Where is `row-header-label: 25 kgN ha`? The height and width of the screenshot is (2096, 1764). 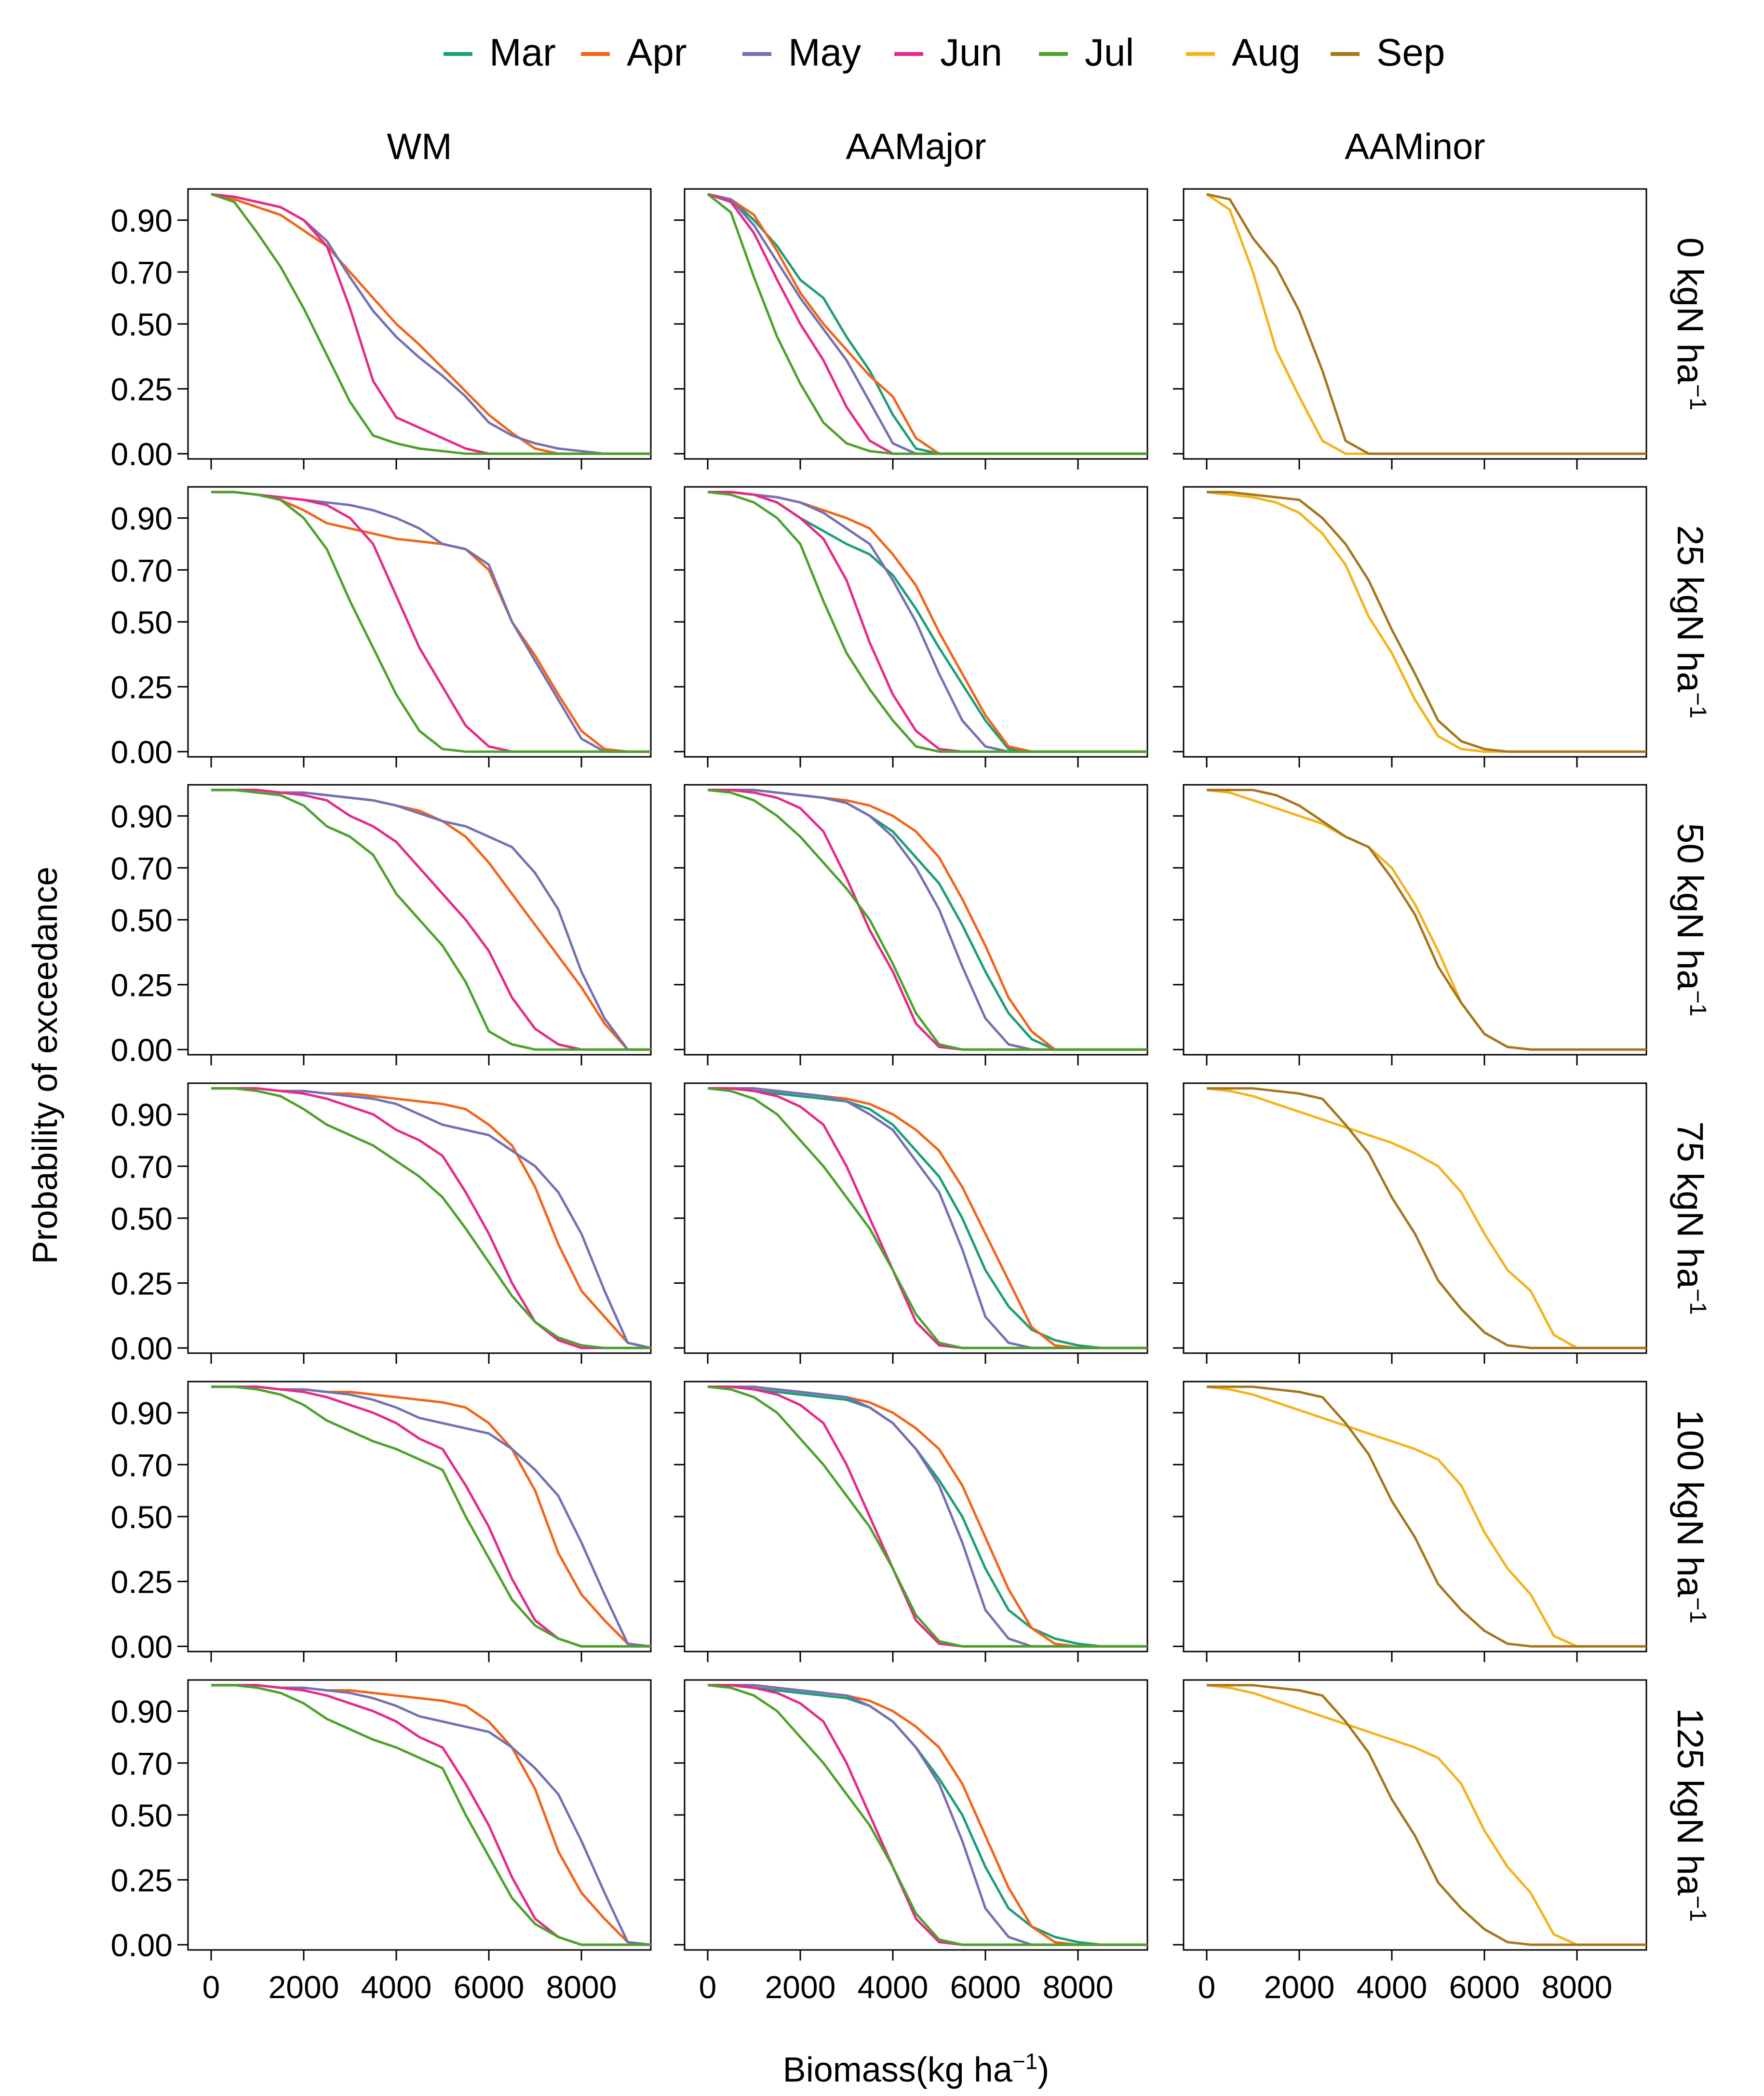
row-header-label: 25 kgN ha is located at coordinates (1690, 608).